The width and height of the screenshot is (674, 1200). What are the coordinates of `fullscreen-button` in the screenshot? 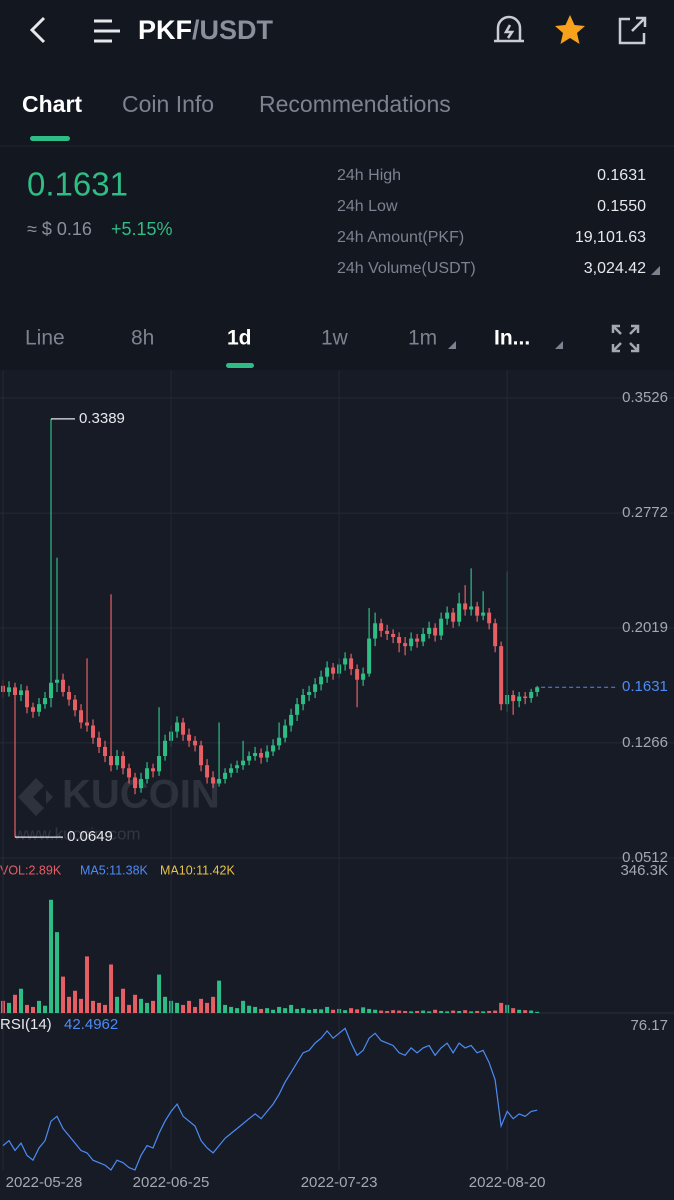 It's located at (625, 338).